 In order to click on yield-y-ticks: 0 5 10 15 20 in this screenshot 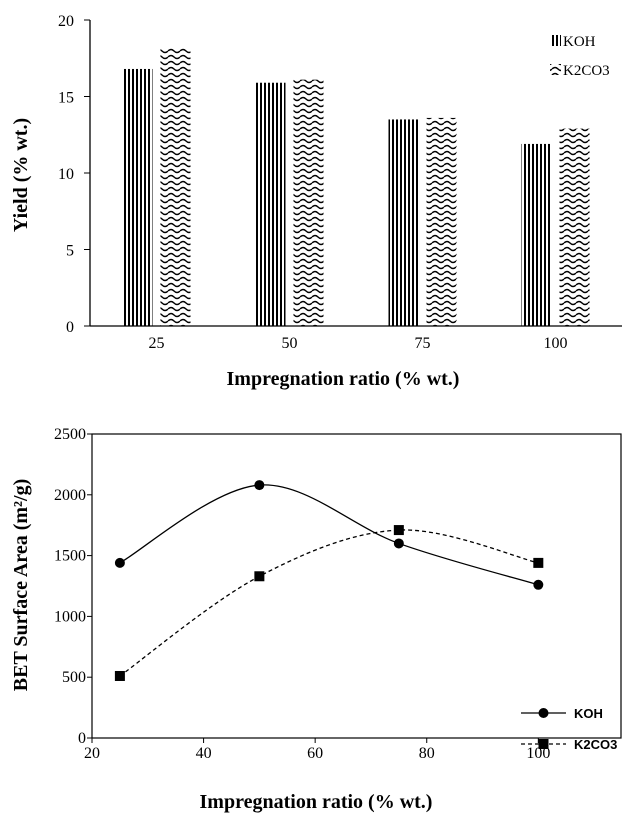, I will do `click(66, 174)`.